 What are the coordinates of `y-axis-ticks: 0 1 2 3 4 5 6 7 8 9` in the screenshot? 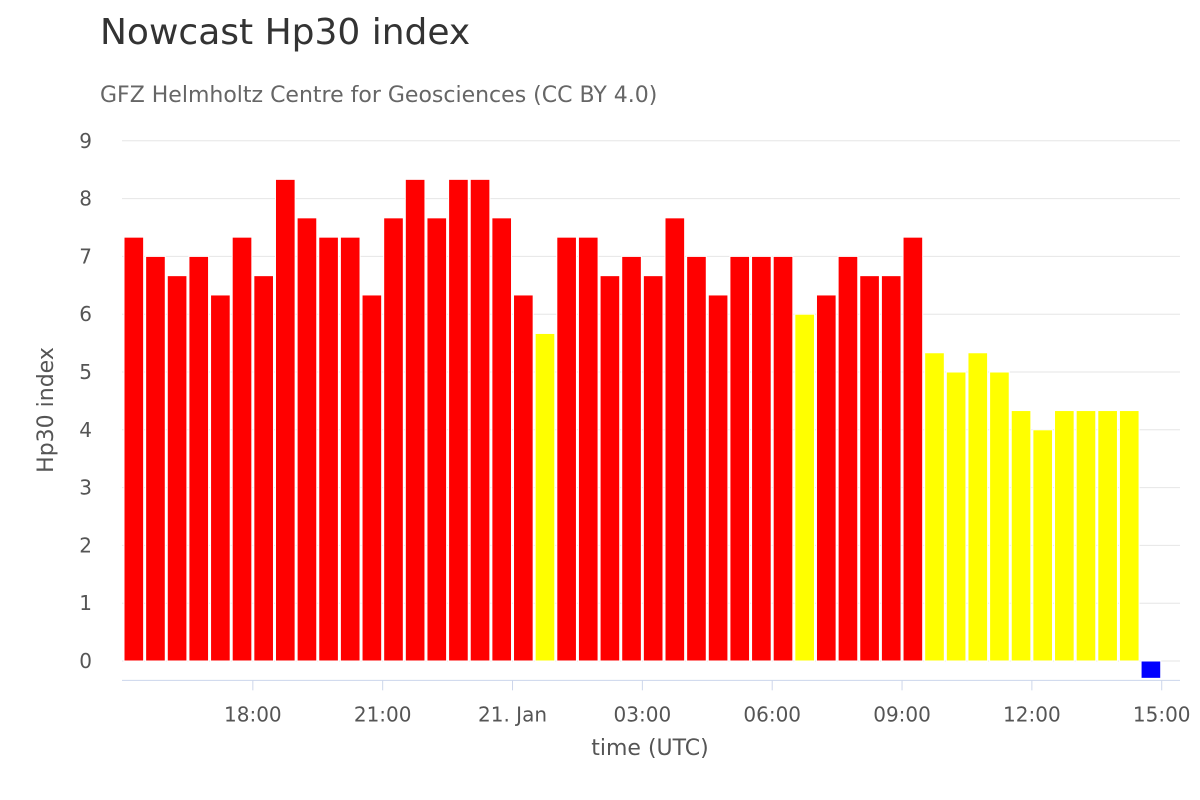 It's located at (85, 401).